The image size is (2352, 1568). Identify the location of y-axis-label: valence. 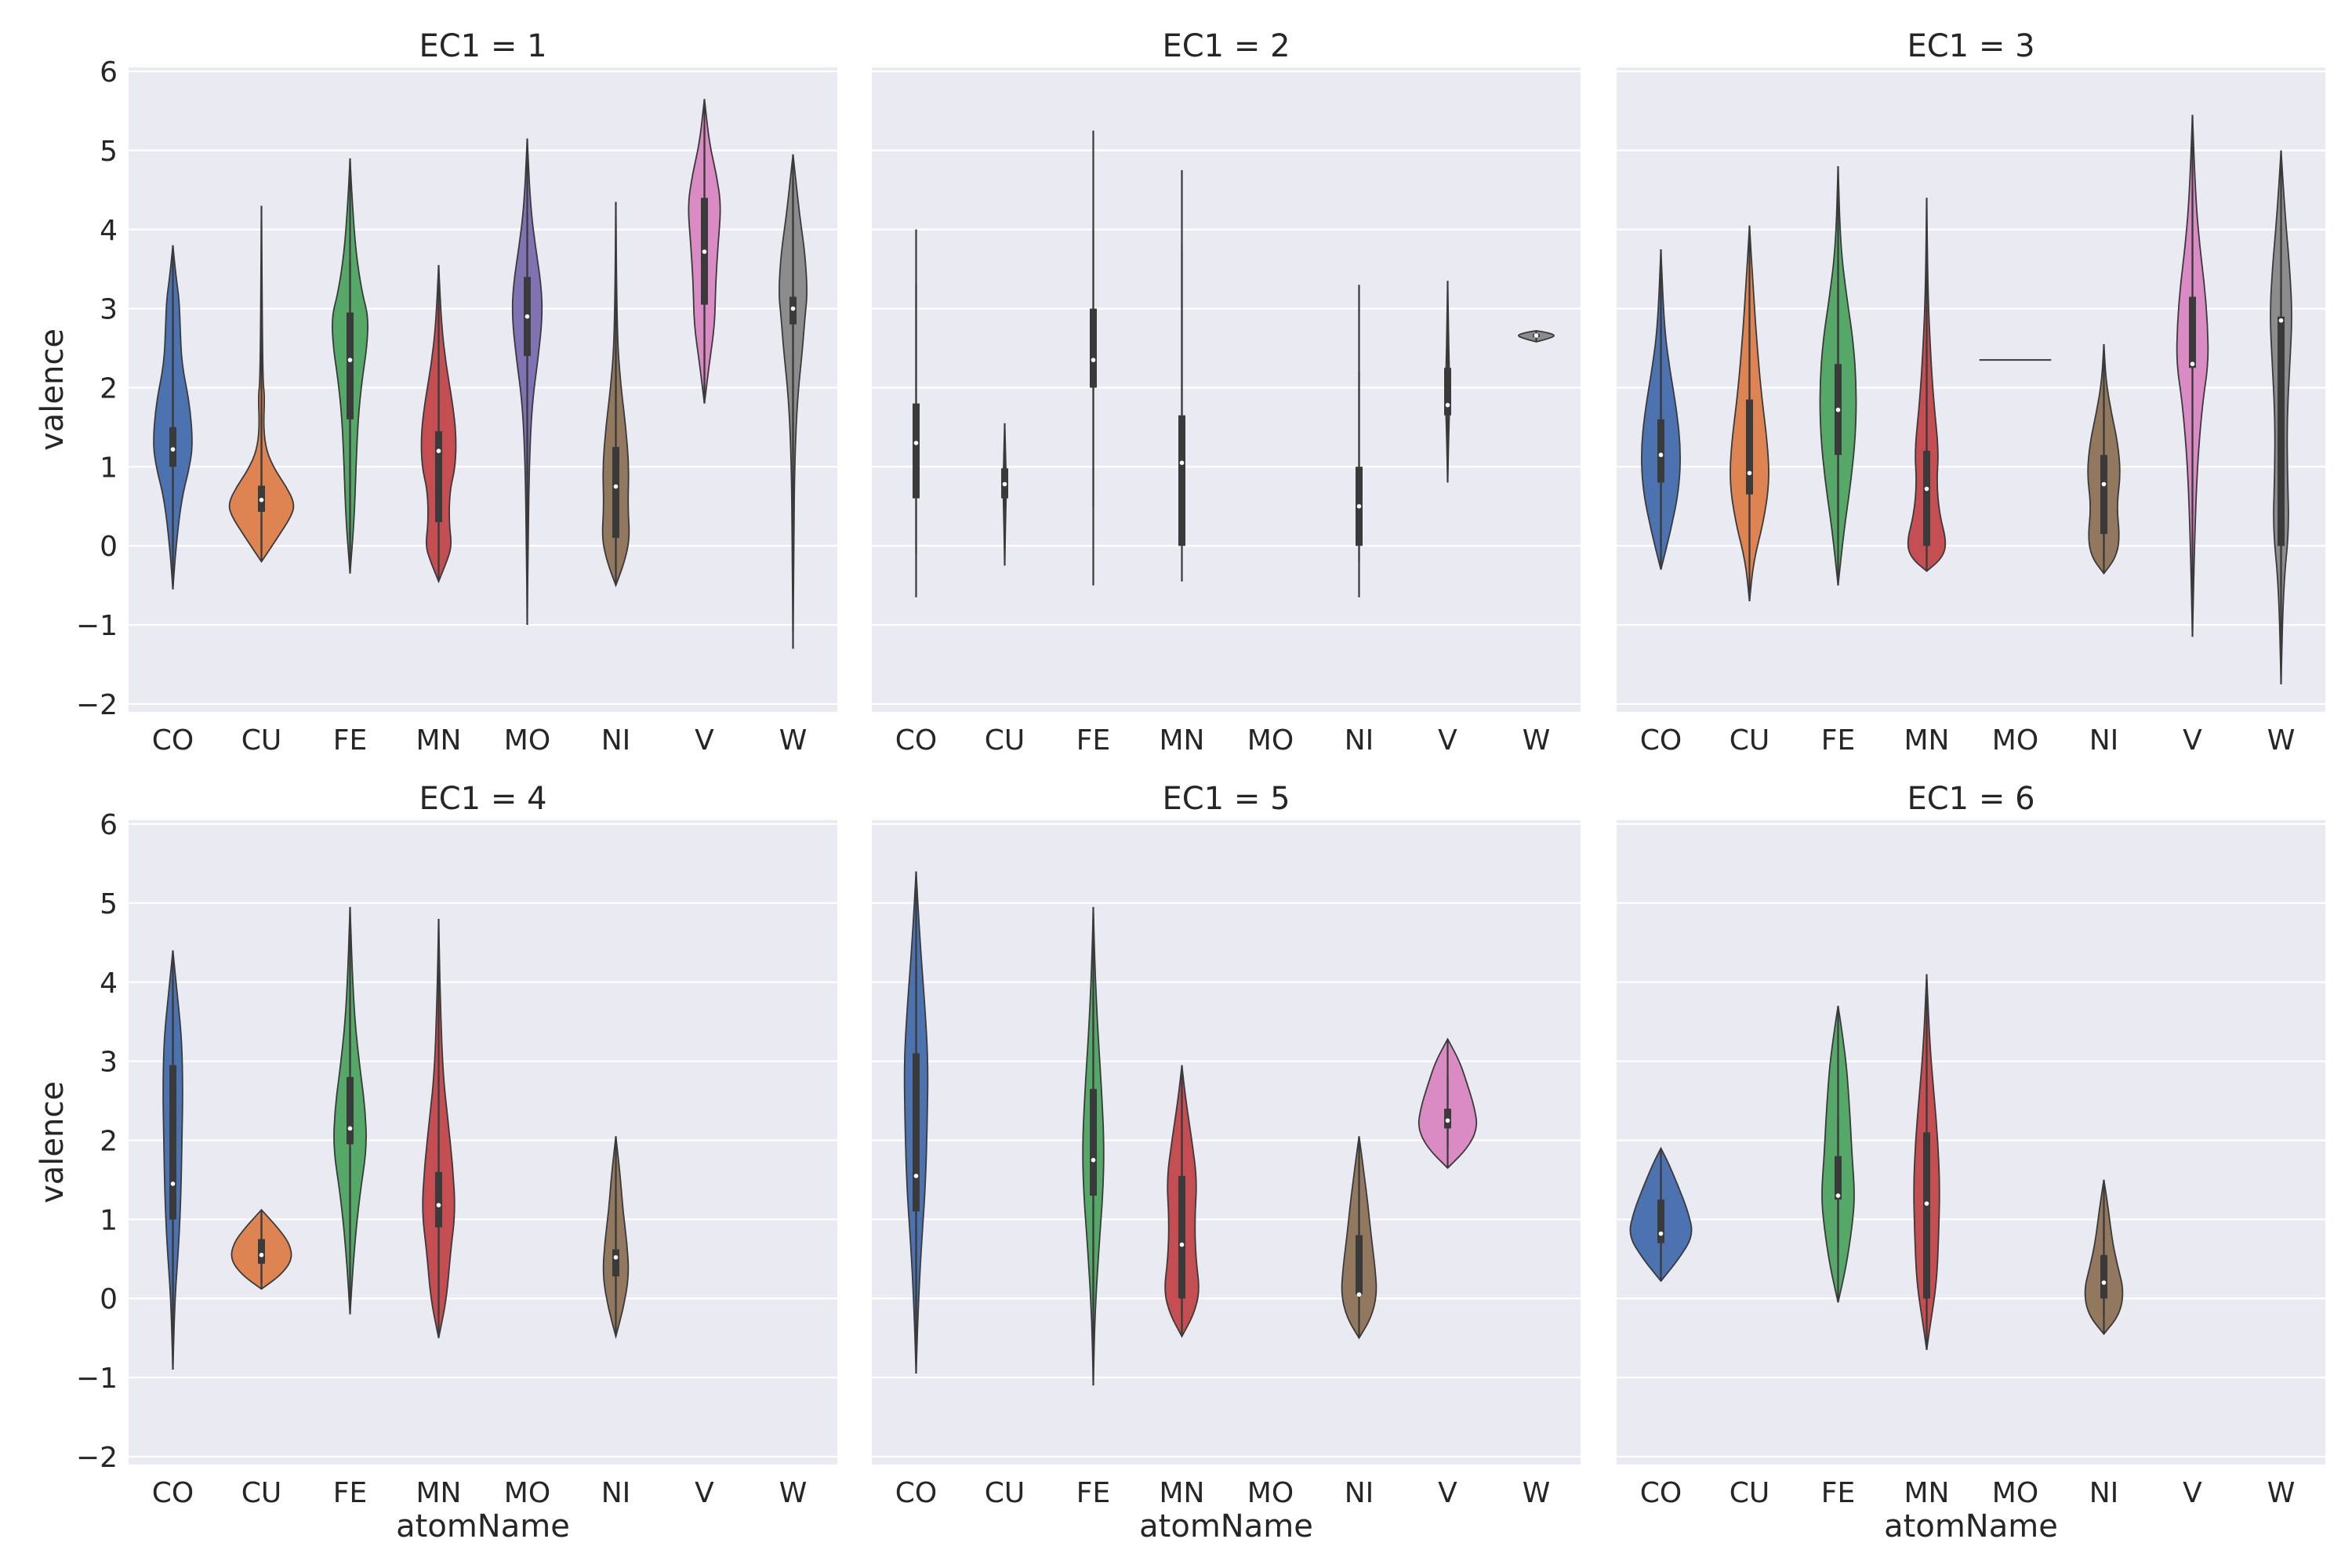
(52, 389).